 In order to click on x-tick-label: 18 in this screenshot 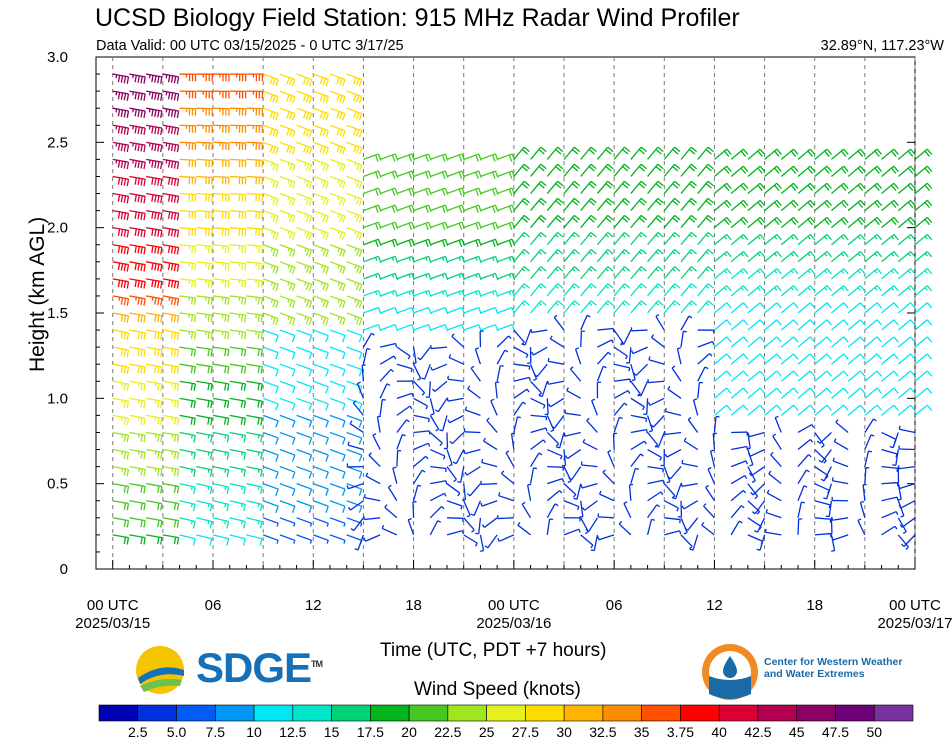, I will do `click(413, 605)`.